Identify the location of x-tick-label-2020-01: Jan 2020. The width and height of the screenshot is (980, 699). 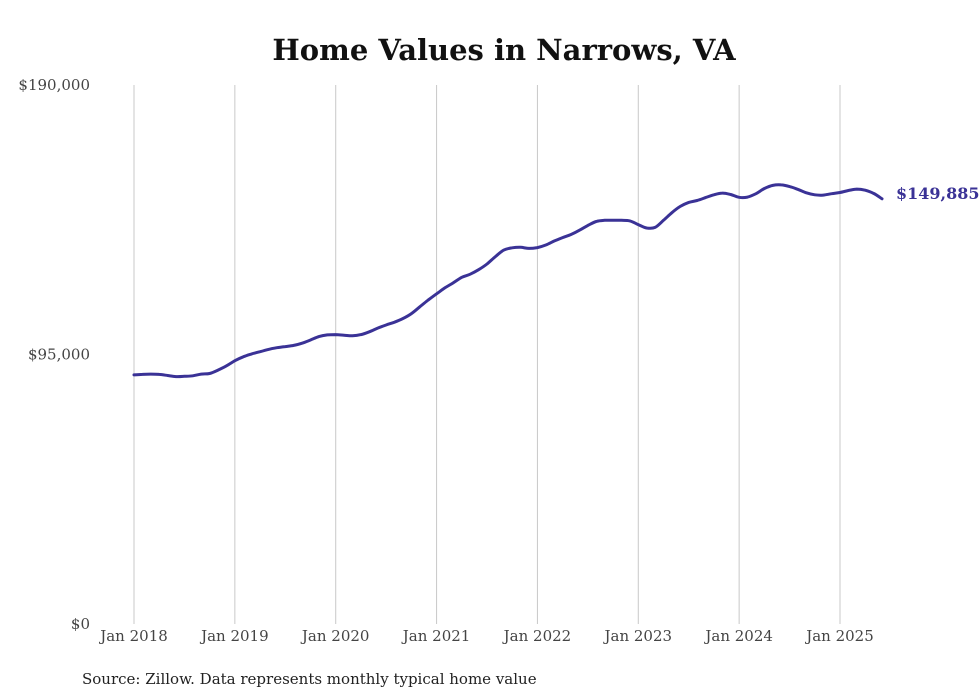
(335, 636).